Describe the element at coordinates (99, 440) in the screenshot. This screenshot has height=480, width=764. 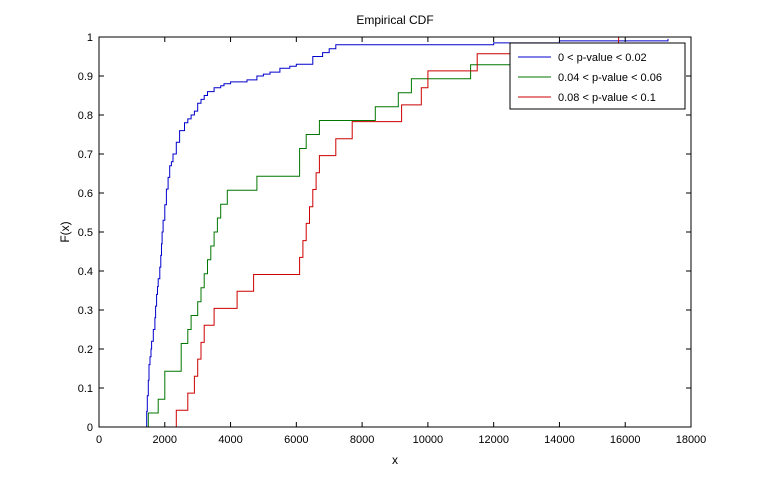
I see `x-tick-label-0: 0` at that location.